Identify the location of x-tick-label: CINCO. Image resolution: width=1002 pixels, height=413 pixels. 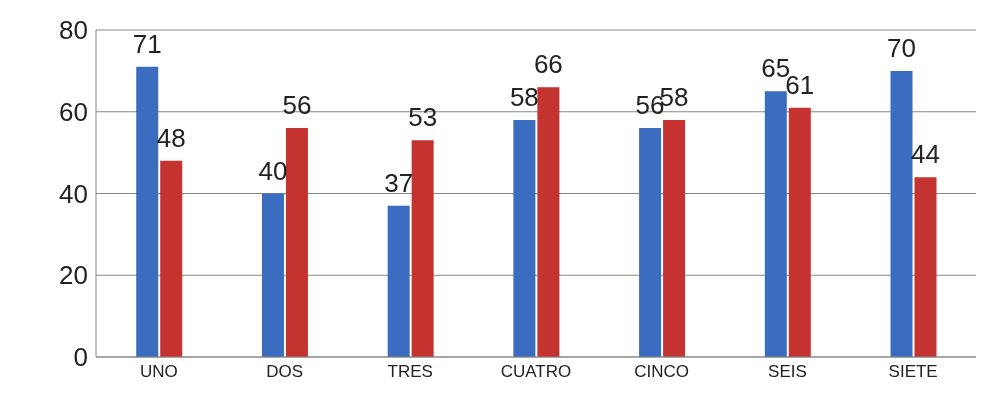
(662, 372).